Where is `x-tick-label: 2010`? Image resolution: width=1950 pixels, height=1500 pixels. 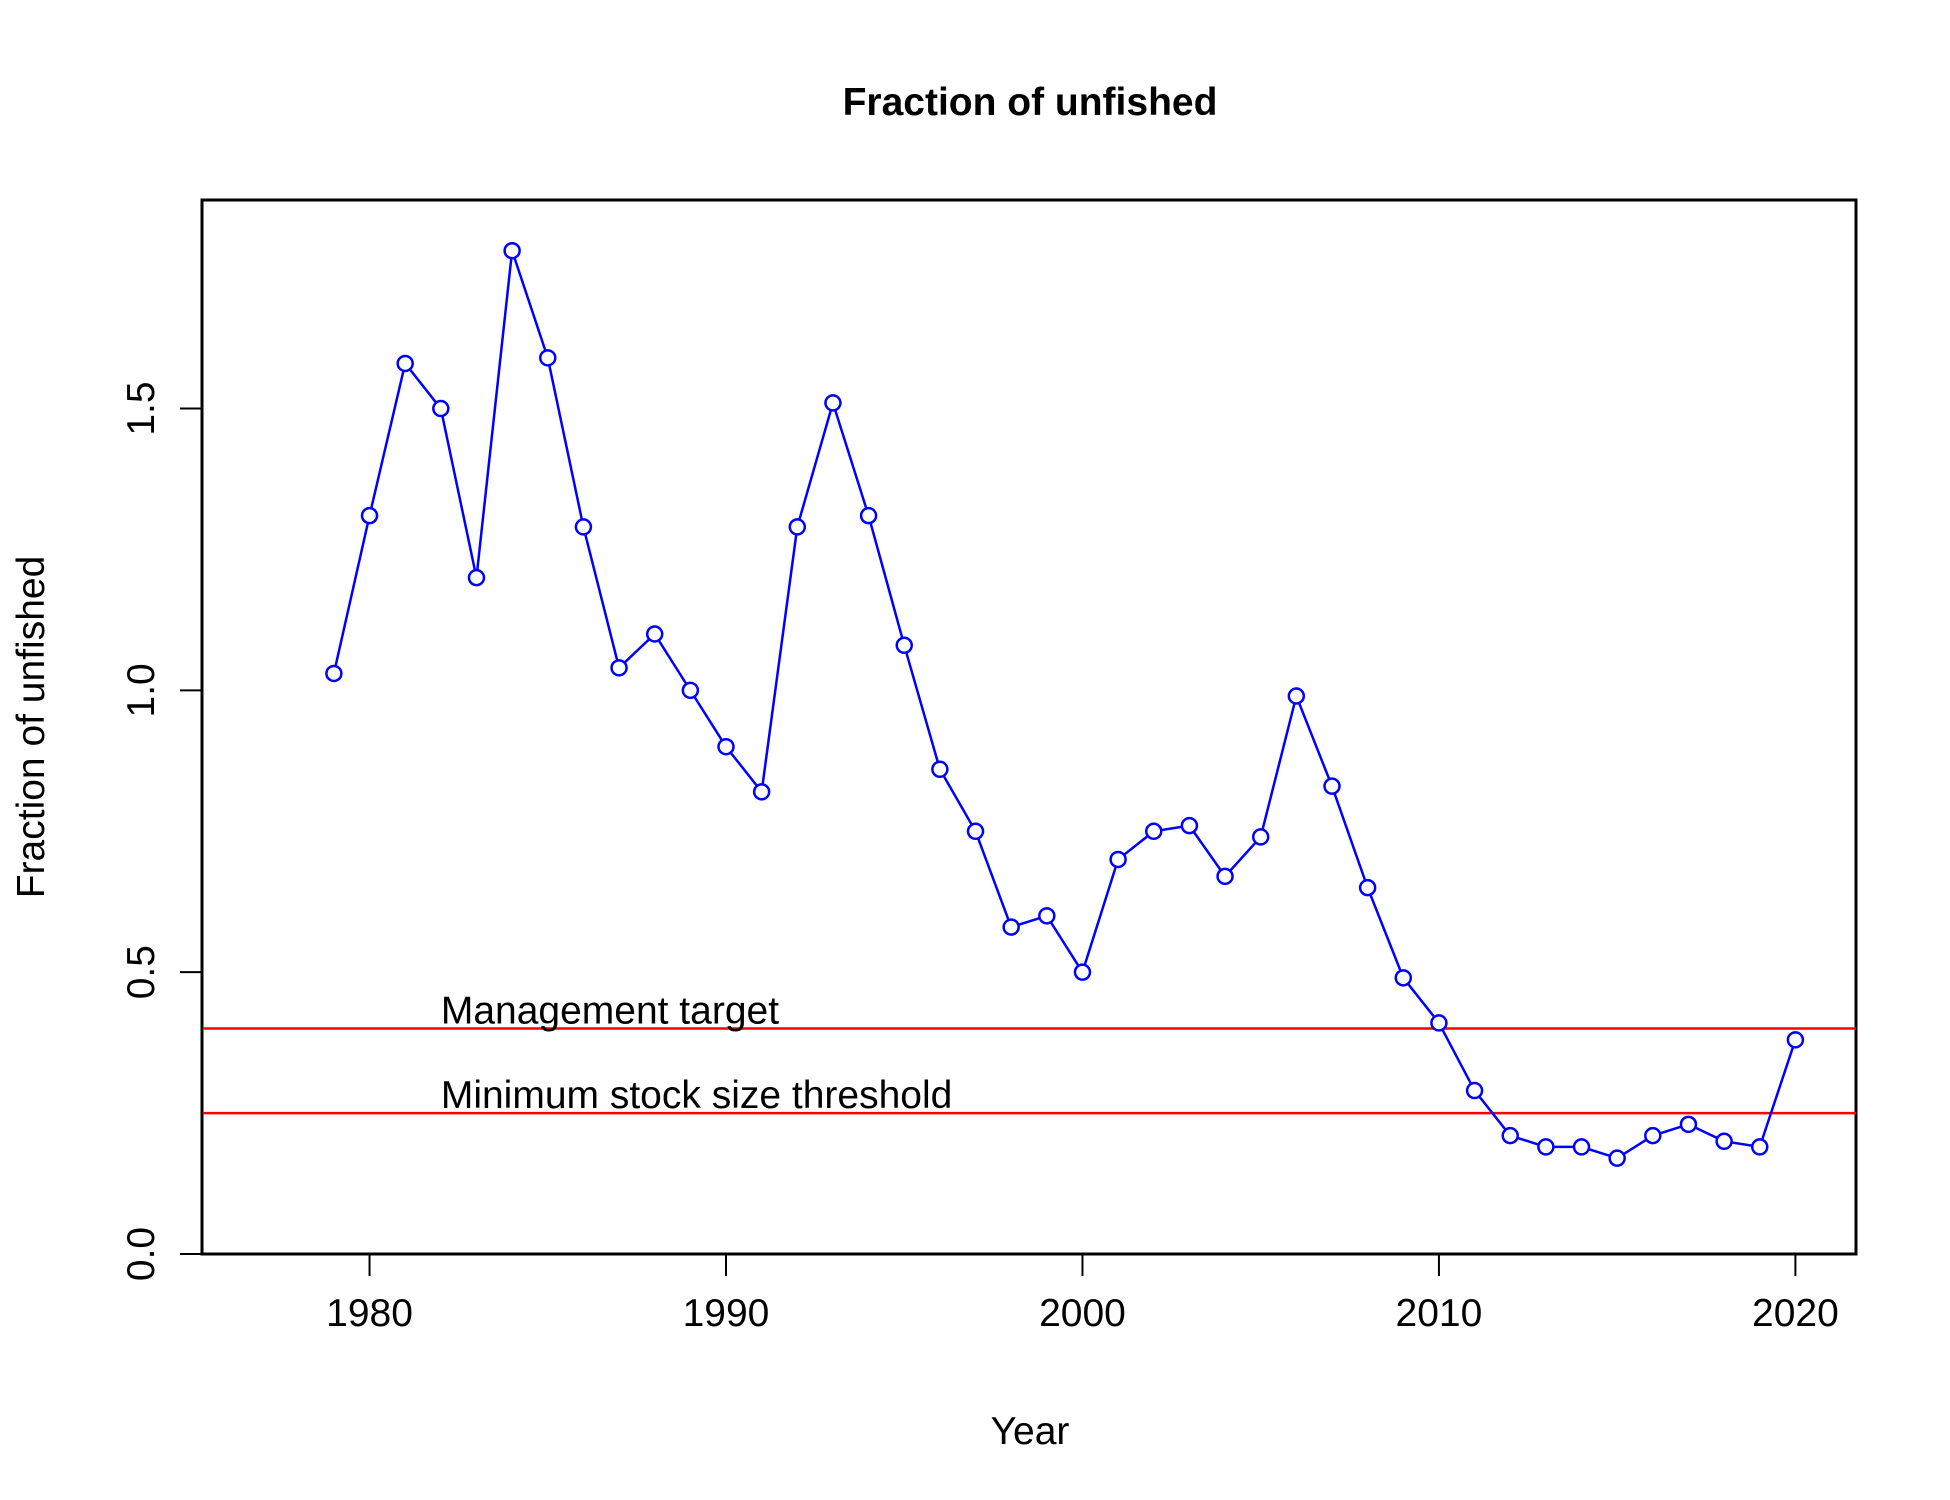
x-tick-label: 2010 is located at coordinates (1439, 1313).